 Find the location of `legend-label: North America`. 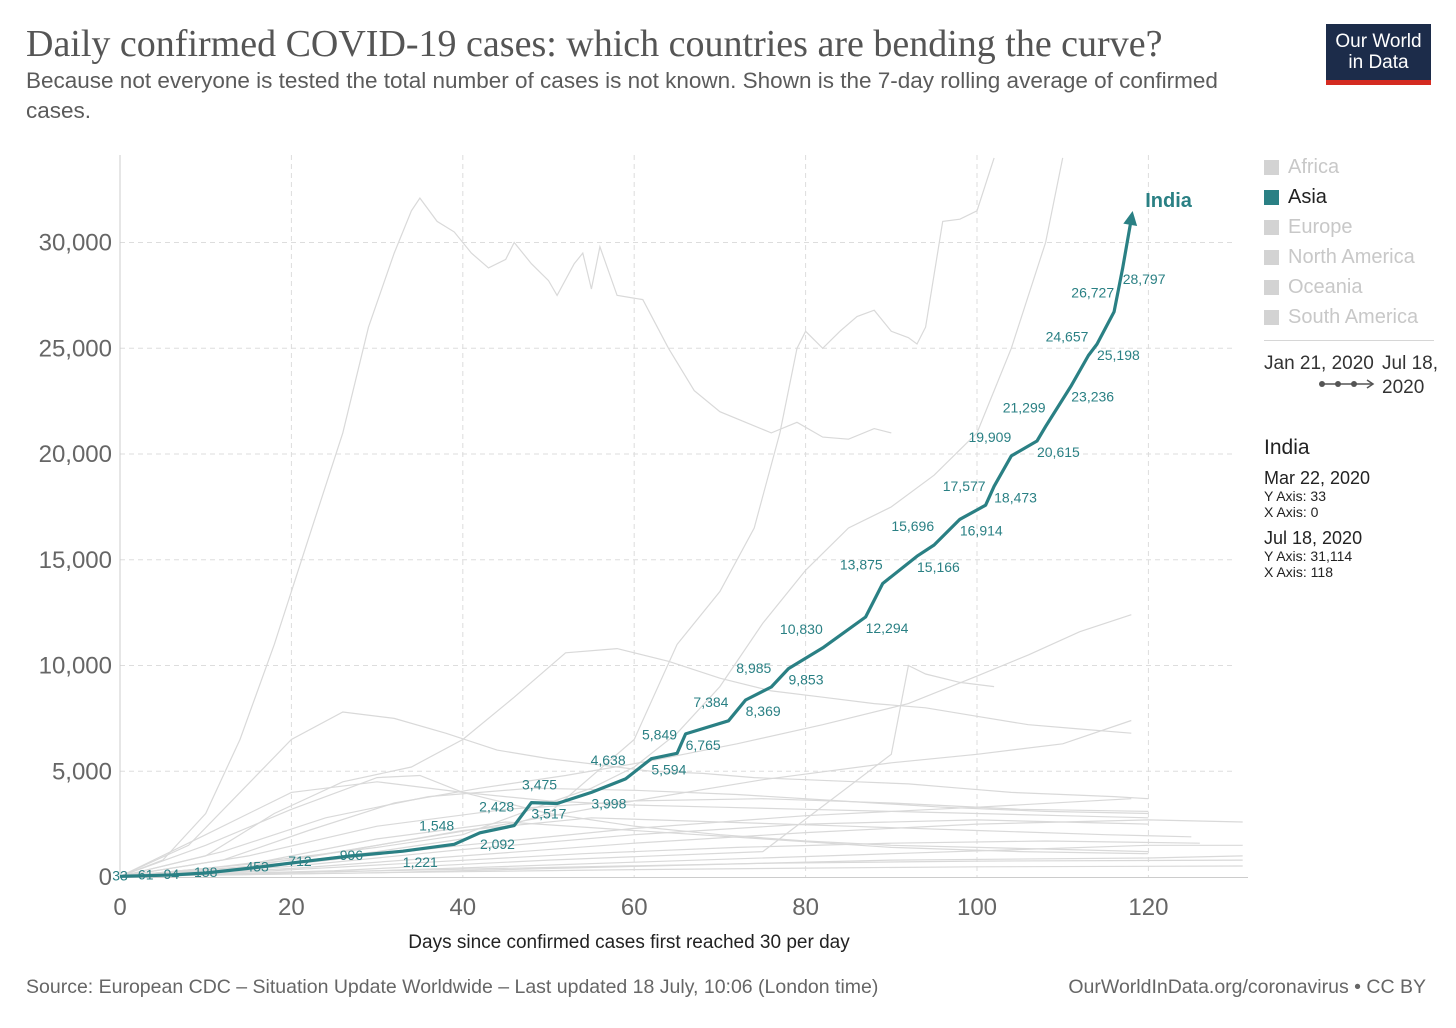

legend-label: North America is located at coordinates (1351, 256).